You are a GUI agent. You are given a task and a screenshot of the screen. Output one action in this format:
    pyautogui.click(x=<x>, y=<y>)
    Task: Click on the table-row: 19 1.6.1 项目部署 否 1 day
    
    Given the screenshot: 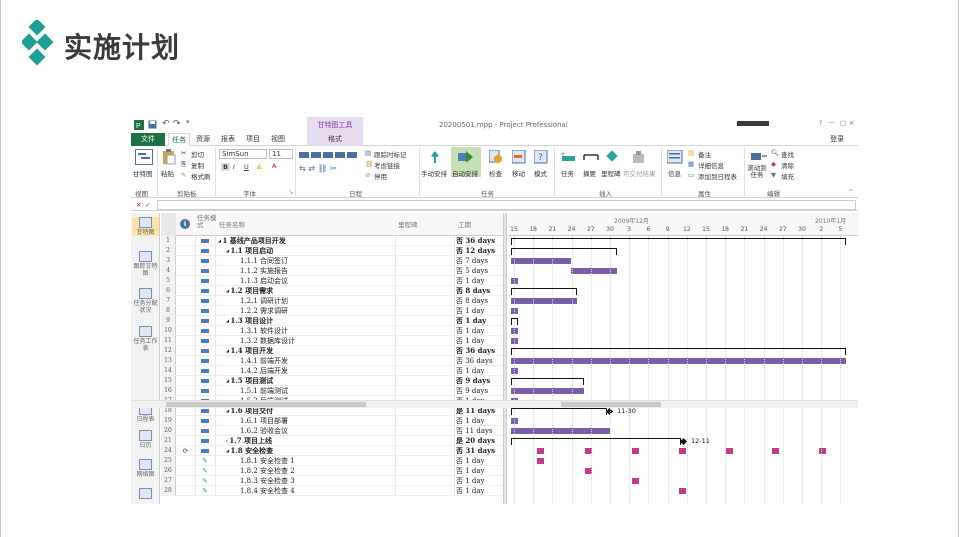 What is the action you would take?
    pyautogui.click(x=332, y=421)
    